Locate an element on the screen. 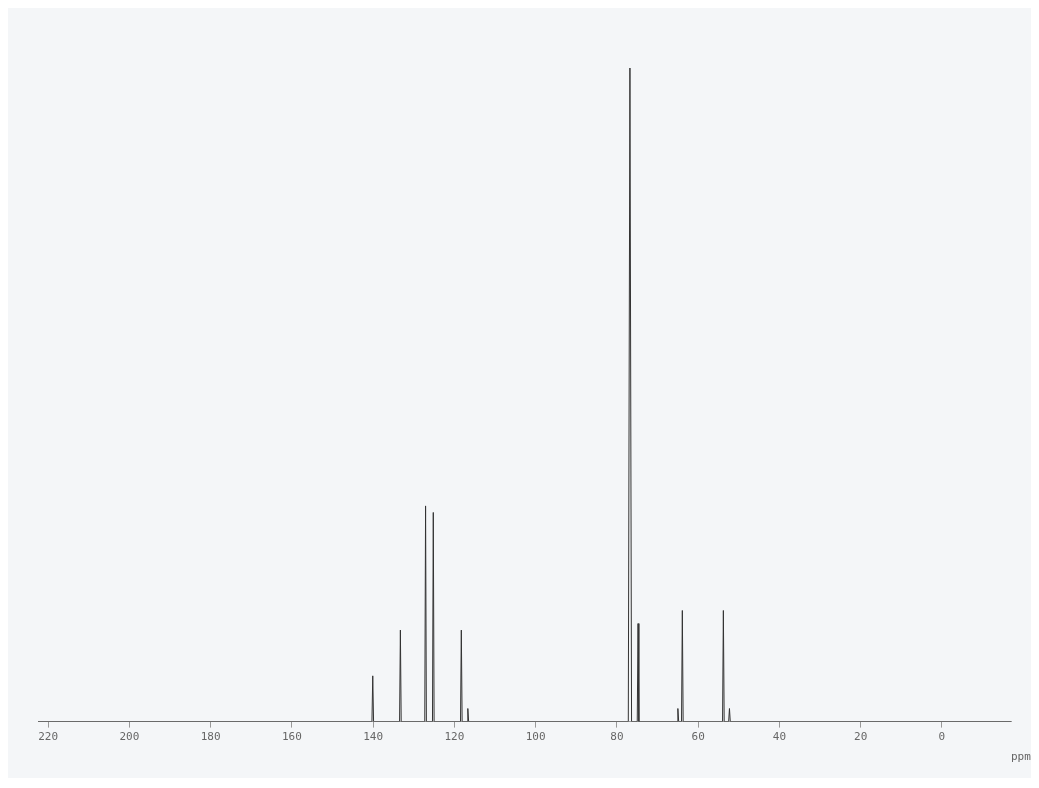 The image size is (1039, 788). x-tick-label: 220 is located at coordinates (48, 737).